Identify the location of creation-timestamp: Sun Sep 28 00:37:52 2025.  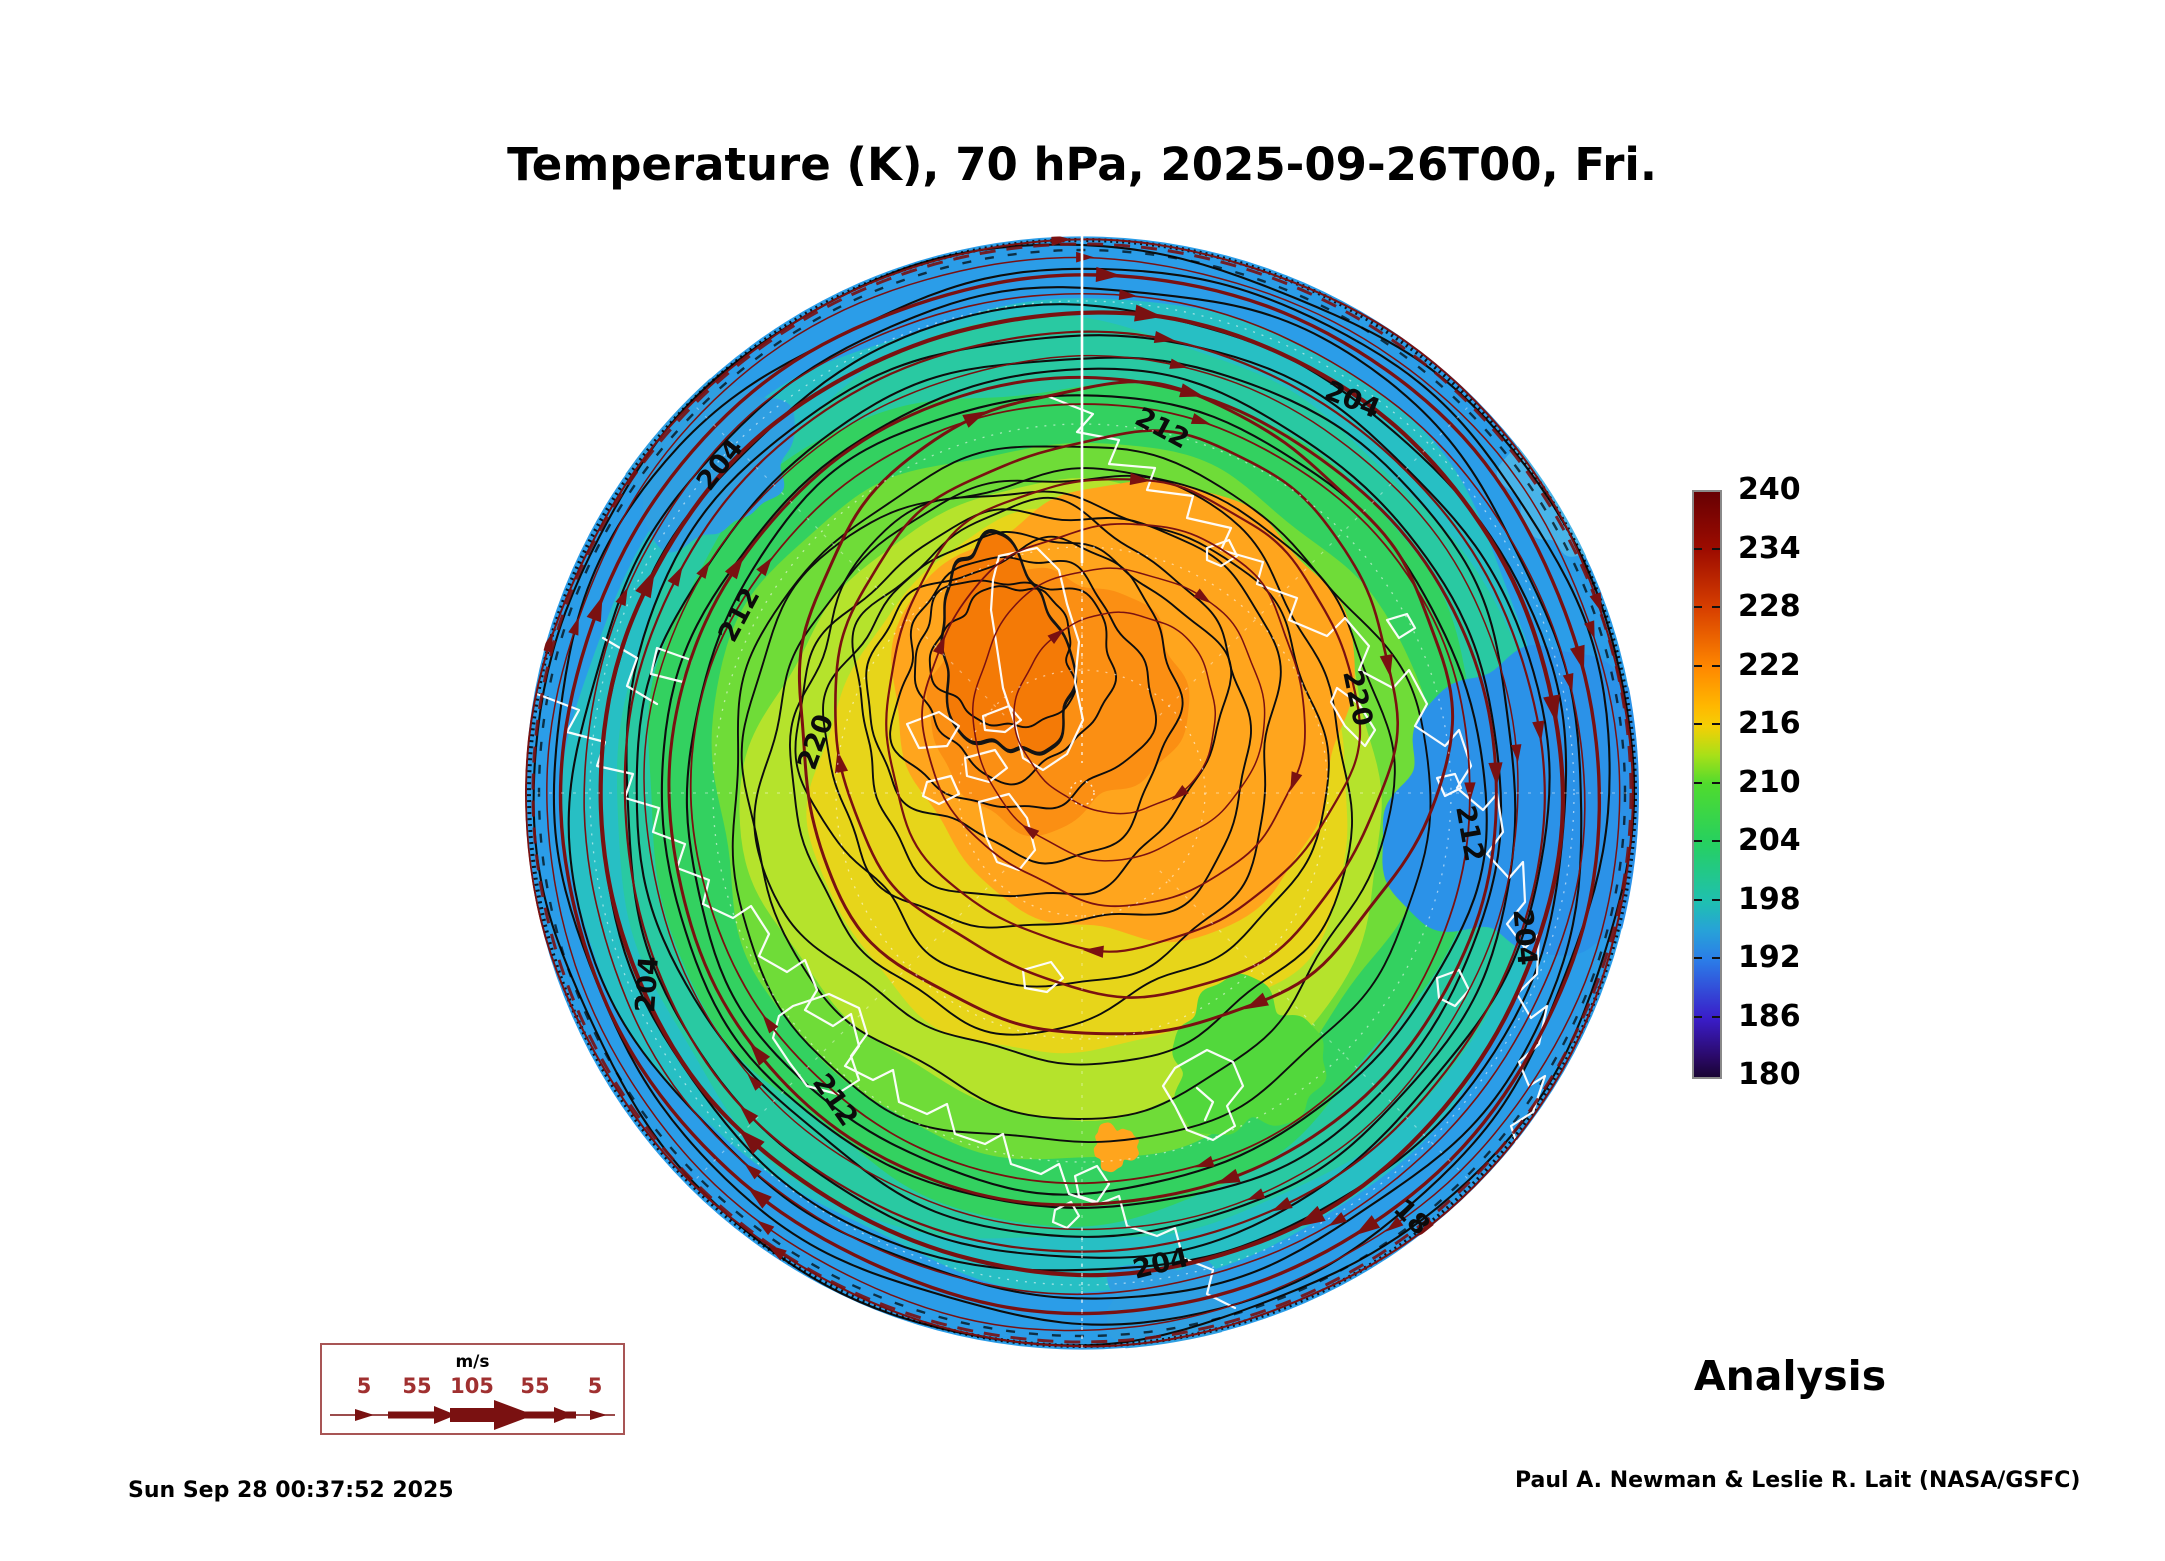
(291, 1490).